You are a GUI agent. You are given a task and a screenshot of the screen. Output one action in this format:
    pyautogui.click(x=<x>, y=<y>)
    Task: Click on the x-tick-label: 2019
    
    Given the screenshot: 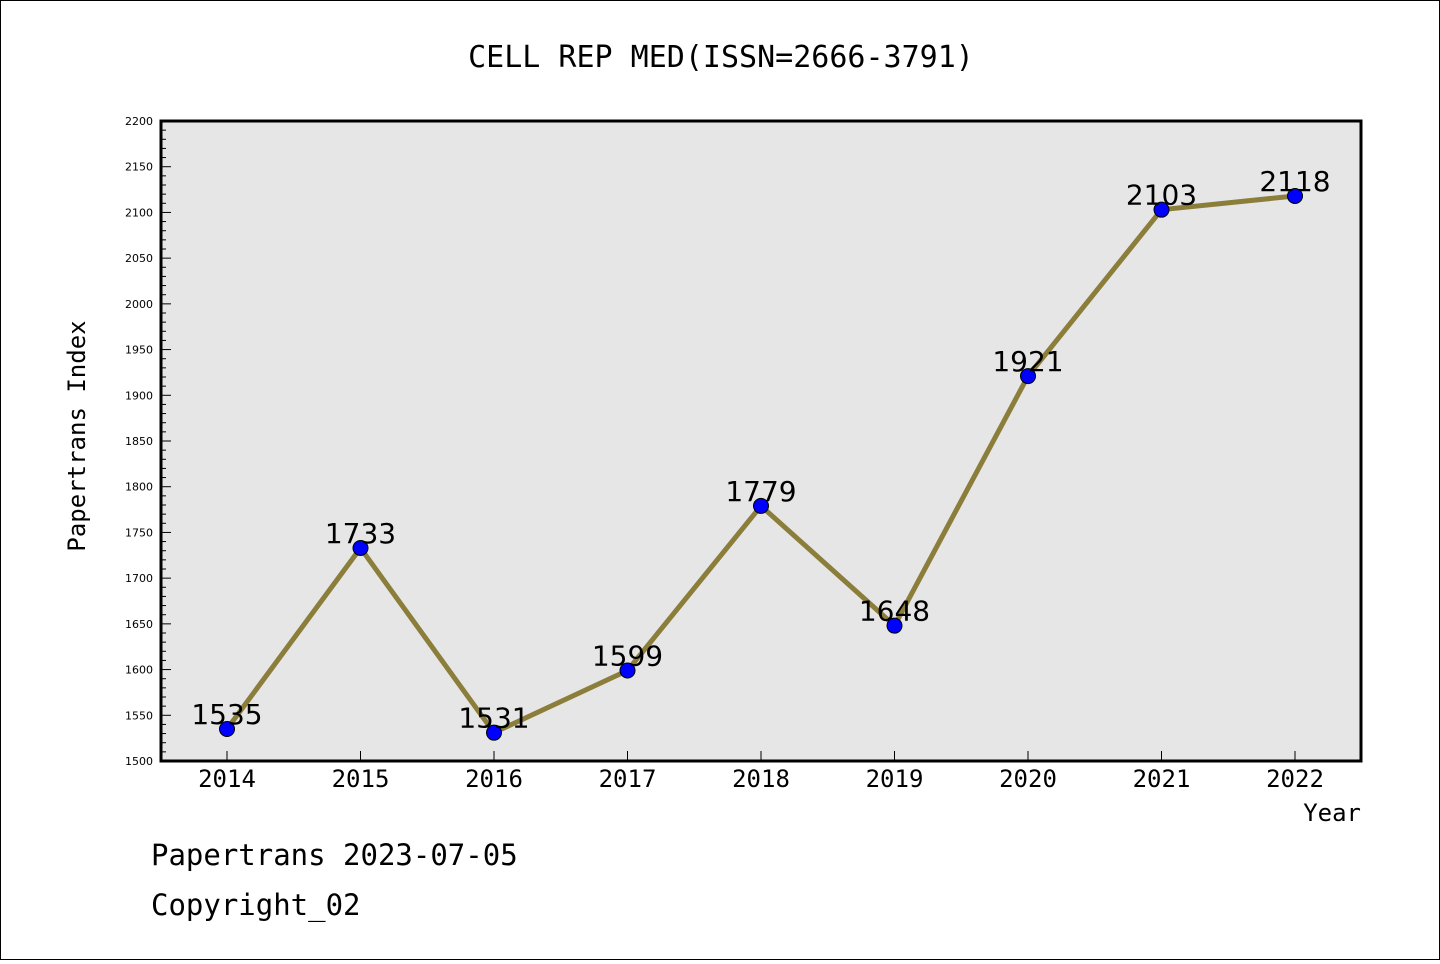 What is the action you would take?
    pyautogui.click(x=895, y=779)
    